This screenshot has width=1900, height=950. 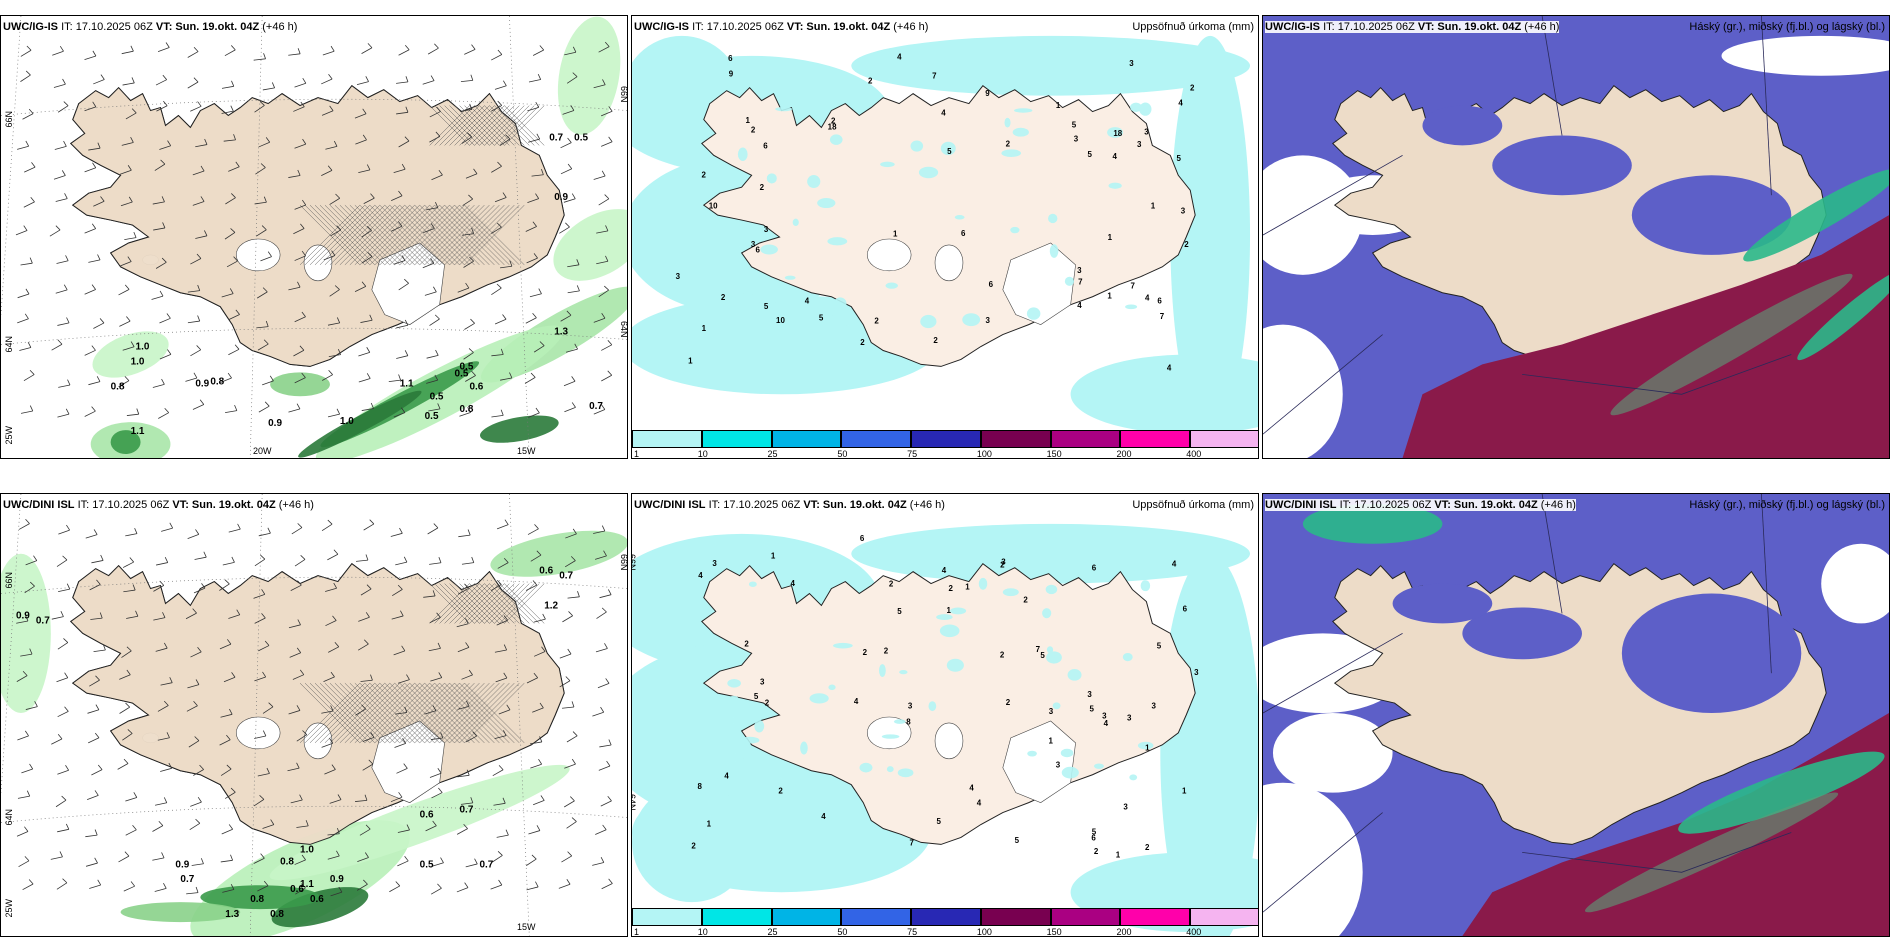 What do you see at coordinates (772, 932) in the screenshot?
I see `colorbar-tick: 25` at bounding box center [772, 932].